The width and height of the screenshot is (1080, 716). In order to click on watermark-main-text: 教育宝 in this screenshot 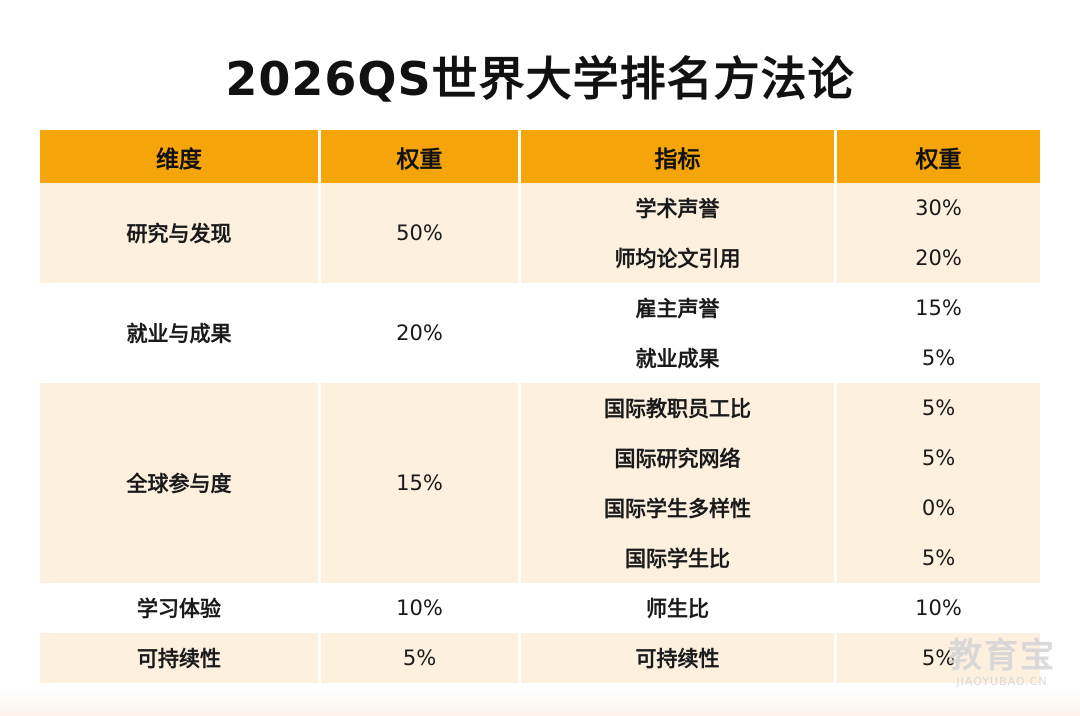, I will do `click(1002, 656)`.